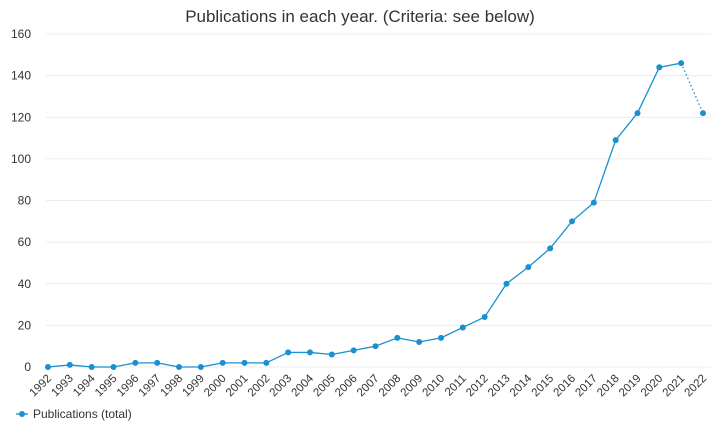 This screenshot has height=430, width=721. Describe the element at coordinates (106, 386) in the screenshot. I see `x-tick-label: 1995` at that location.